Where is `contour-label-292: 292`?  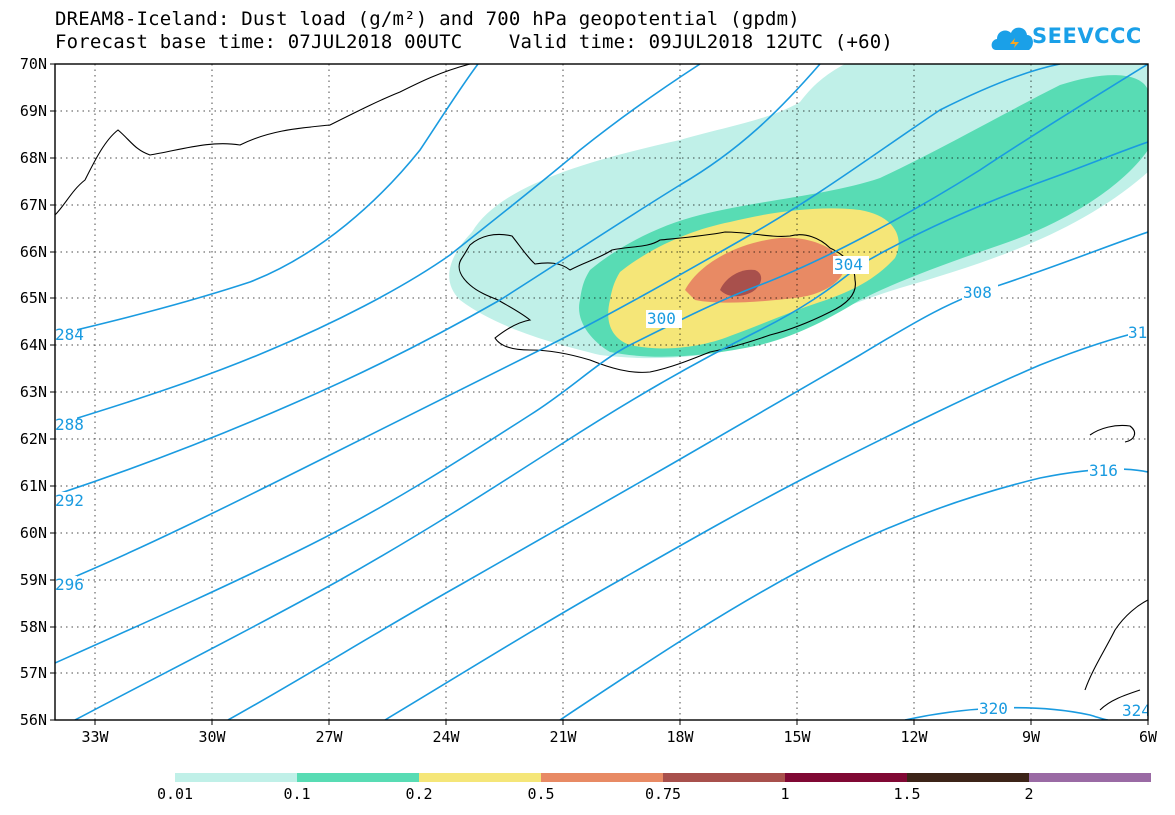
contour-label-292: 292 is located at coordinates (69, 500).